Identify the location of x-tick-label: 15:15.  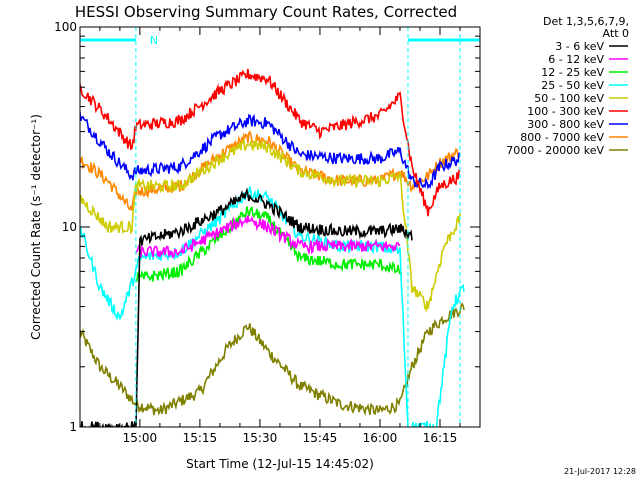
(200, 438).